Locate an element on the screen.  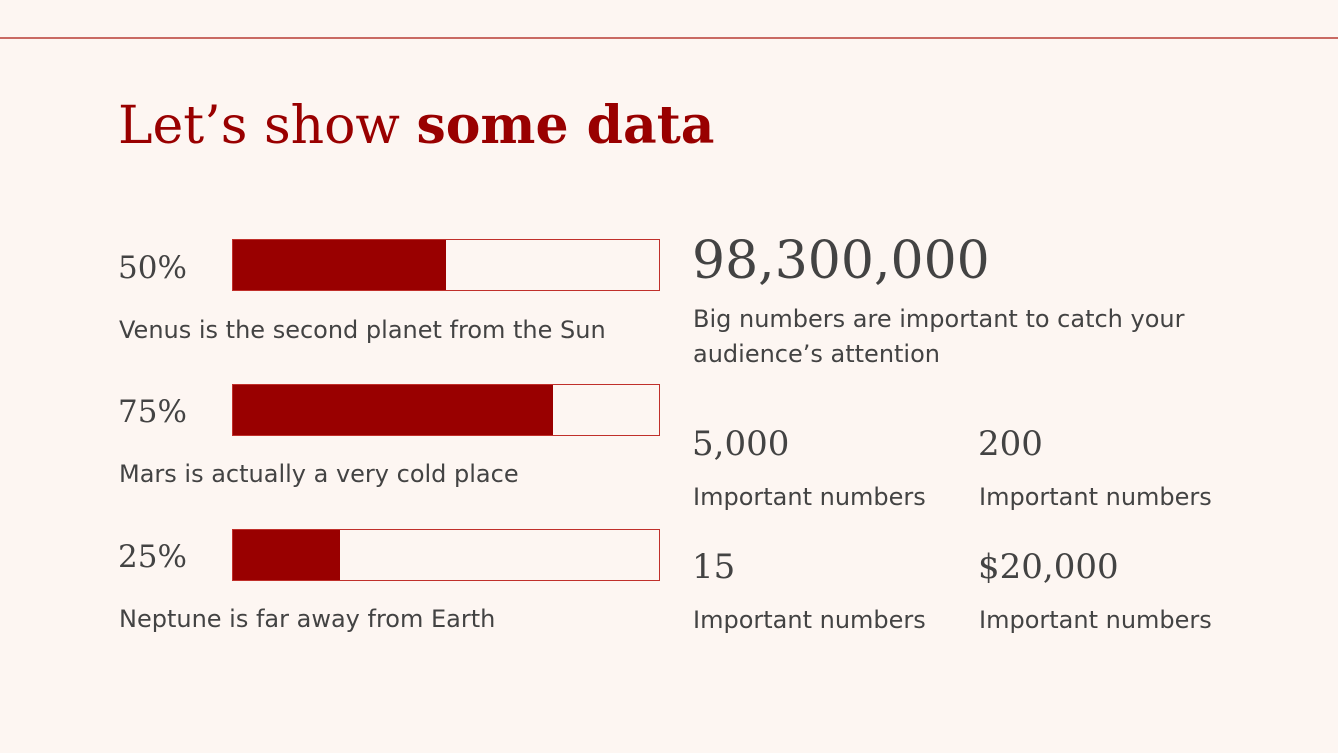
stat-value-2: 200 is located at coordinates (1010, 444).